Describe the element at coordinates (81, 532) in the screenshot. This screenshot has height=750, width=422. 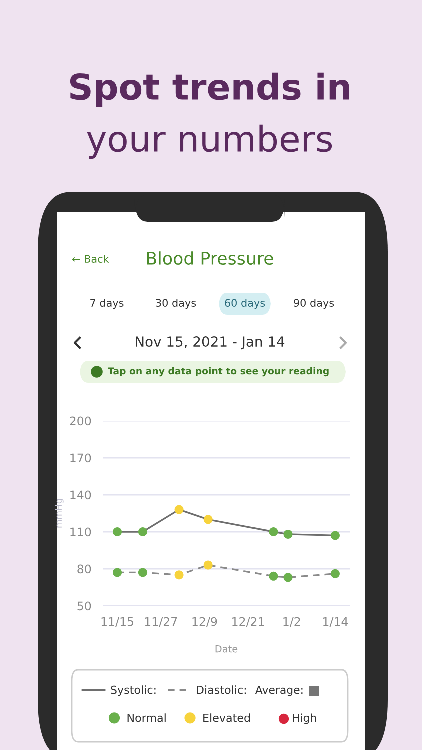
I see `y-tick-label: 110` at that location.